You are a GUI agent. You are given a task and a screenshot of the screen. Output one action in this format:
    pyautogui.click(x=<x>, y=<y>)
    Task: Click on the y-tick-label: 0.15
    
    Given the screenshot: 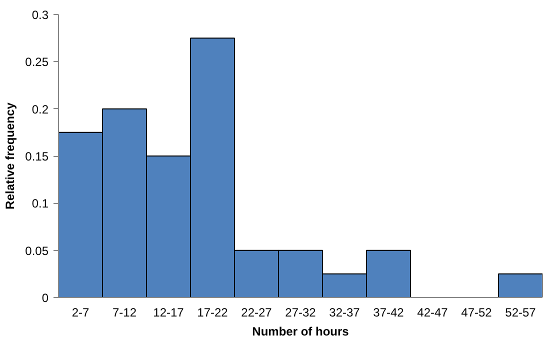 What is the action you would take?
    pyautogui.click(x=37, y=157)
    